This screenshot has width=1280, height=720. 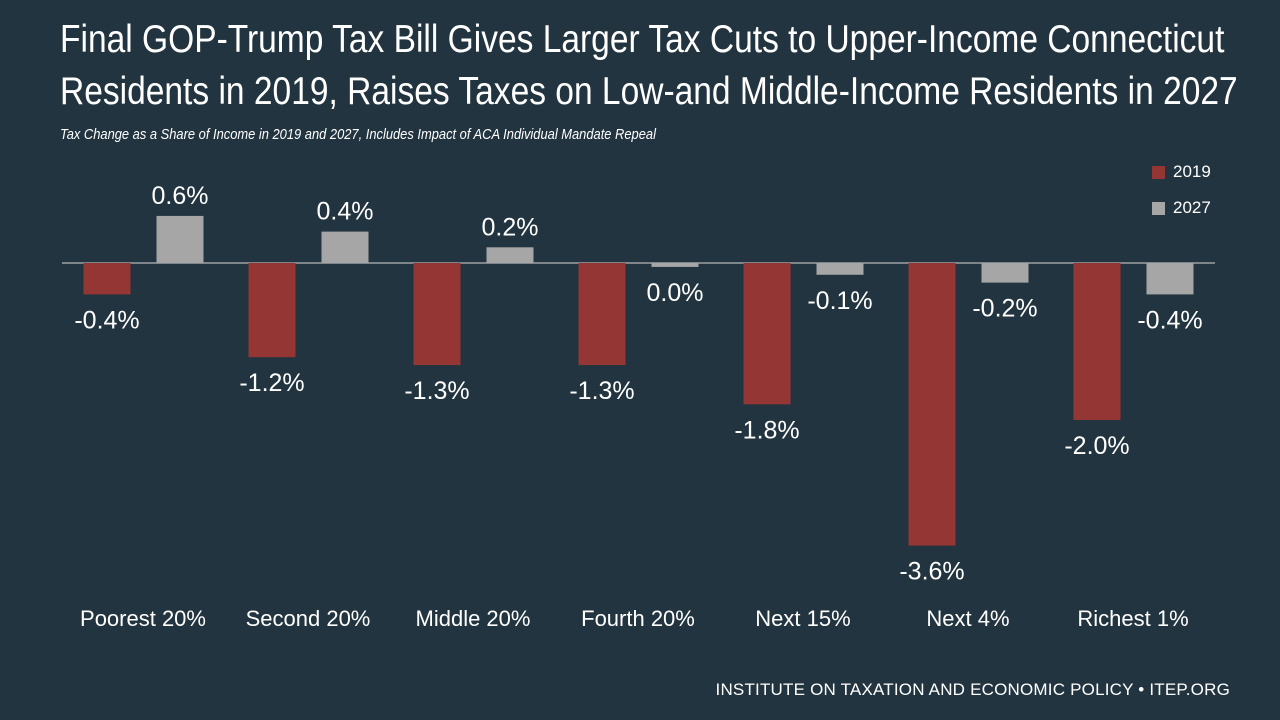 What do you see at coordinates (1158, 172) in the screenshot?
I see `legend-swatch-2019` at bounding box center [1158, 172].